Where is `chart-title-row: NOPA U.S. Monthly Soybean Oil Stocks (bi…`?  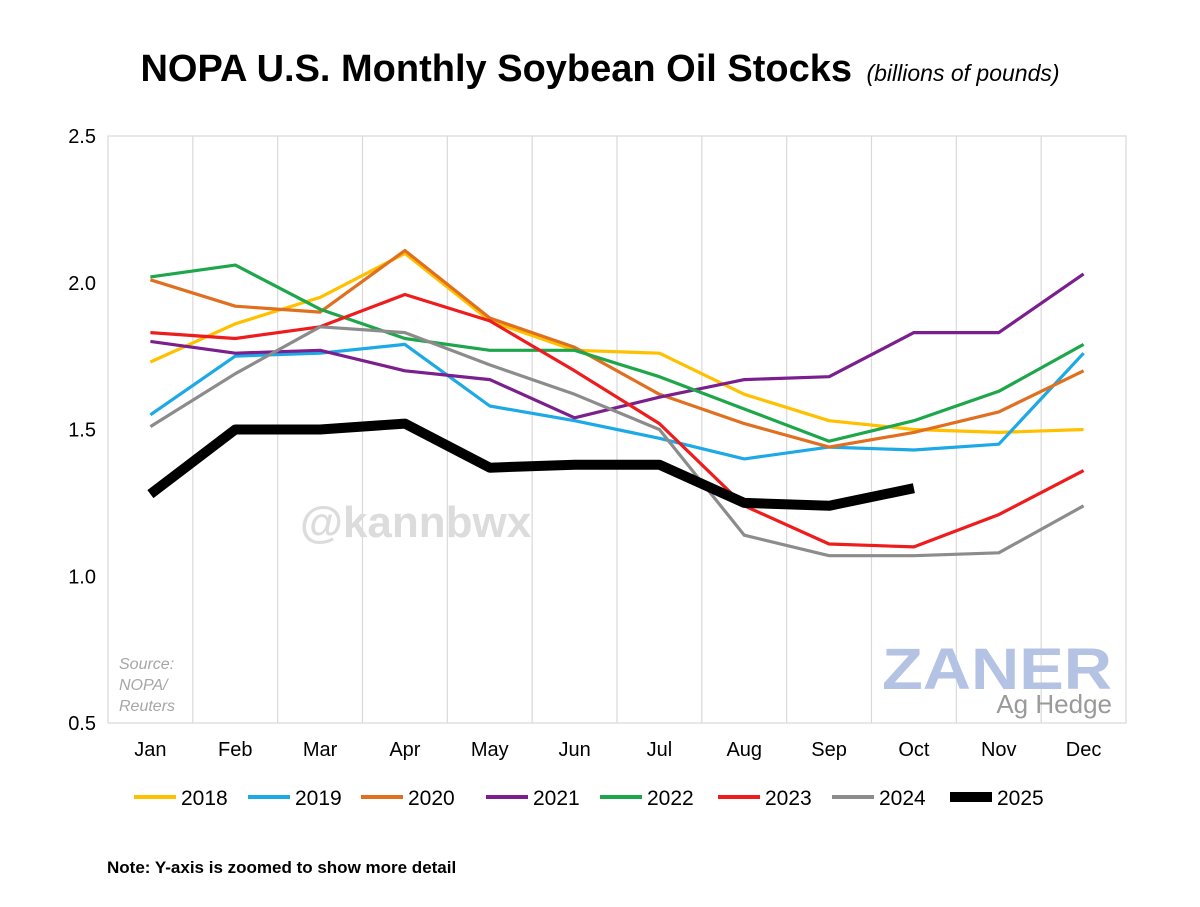 chart-title-row: NOPA U.S. Monthly Soybean Oil Stocks (bi… is located at coordinates (600, 69).